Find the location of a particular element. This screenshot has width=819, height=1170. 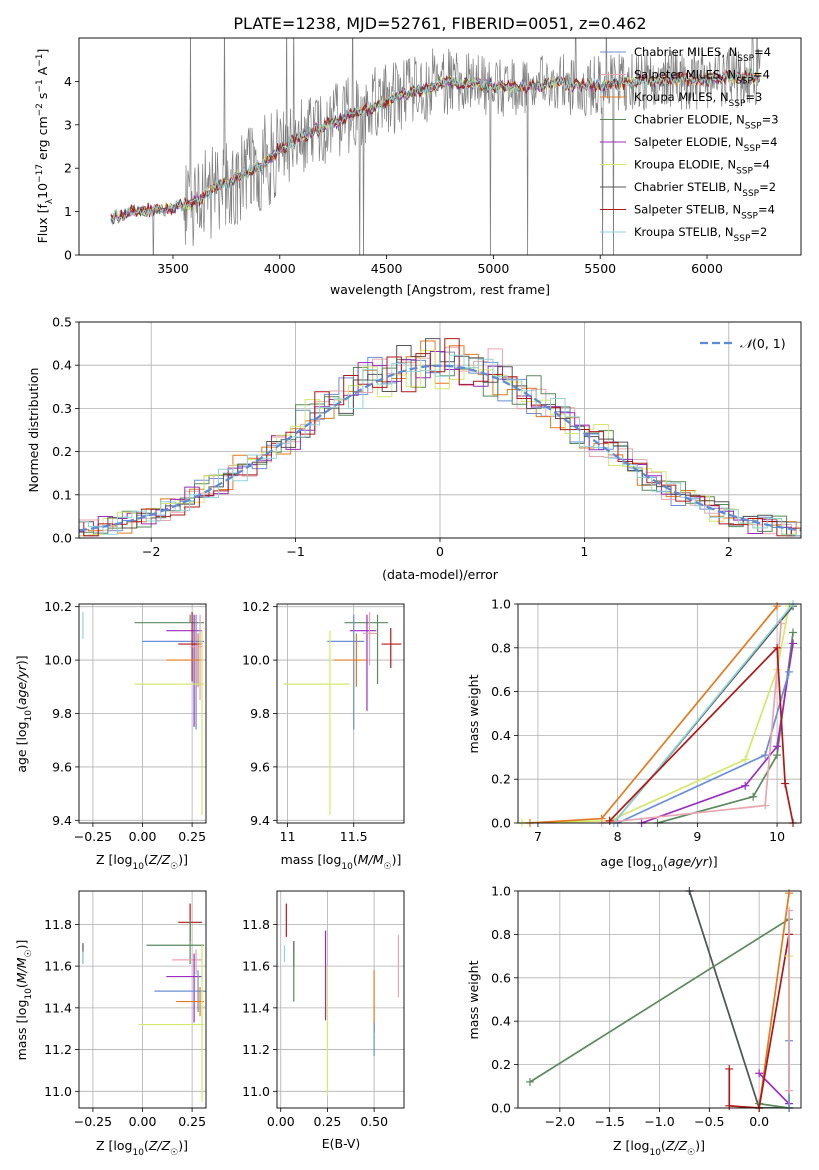

age_vs_mass-xtick-label: 11.5 is located at coordinates (354, 836).